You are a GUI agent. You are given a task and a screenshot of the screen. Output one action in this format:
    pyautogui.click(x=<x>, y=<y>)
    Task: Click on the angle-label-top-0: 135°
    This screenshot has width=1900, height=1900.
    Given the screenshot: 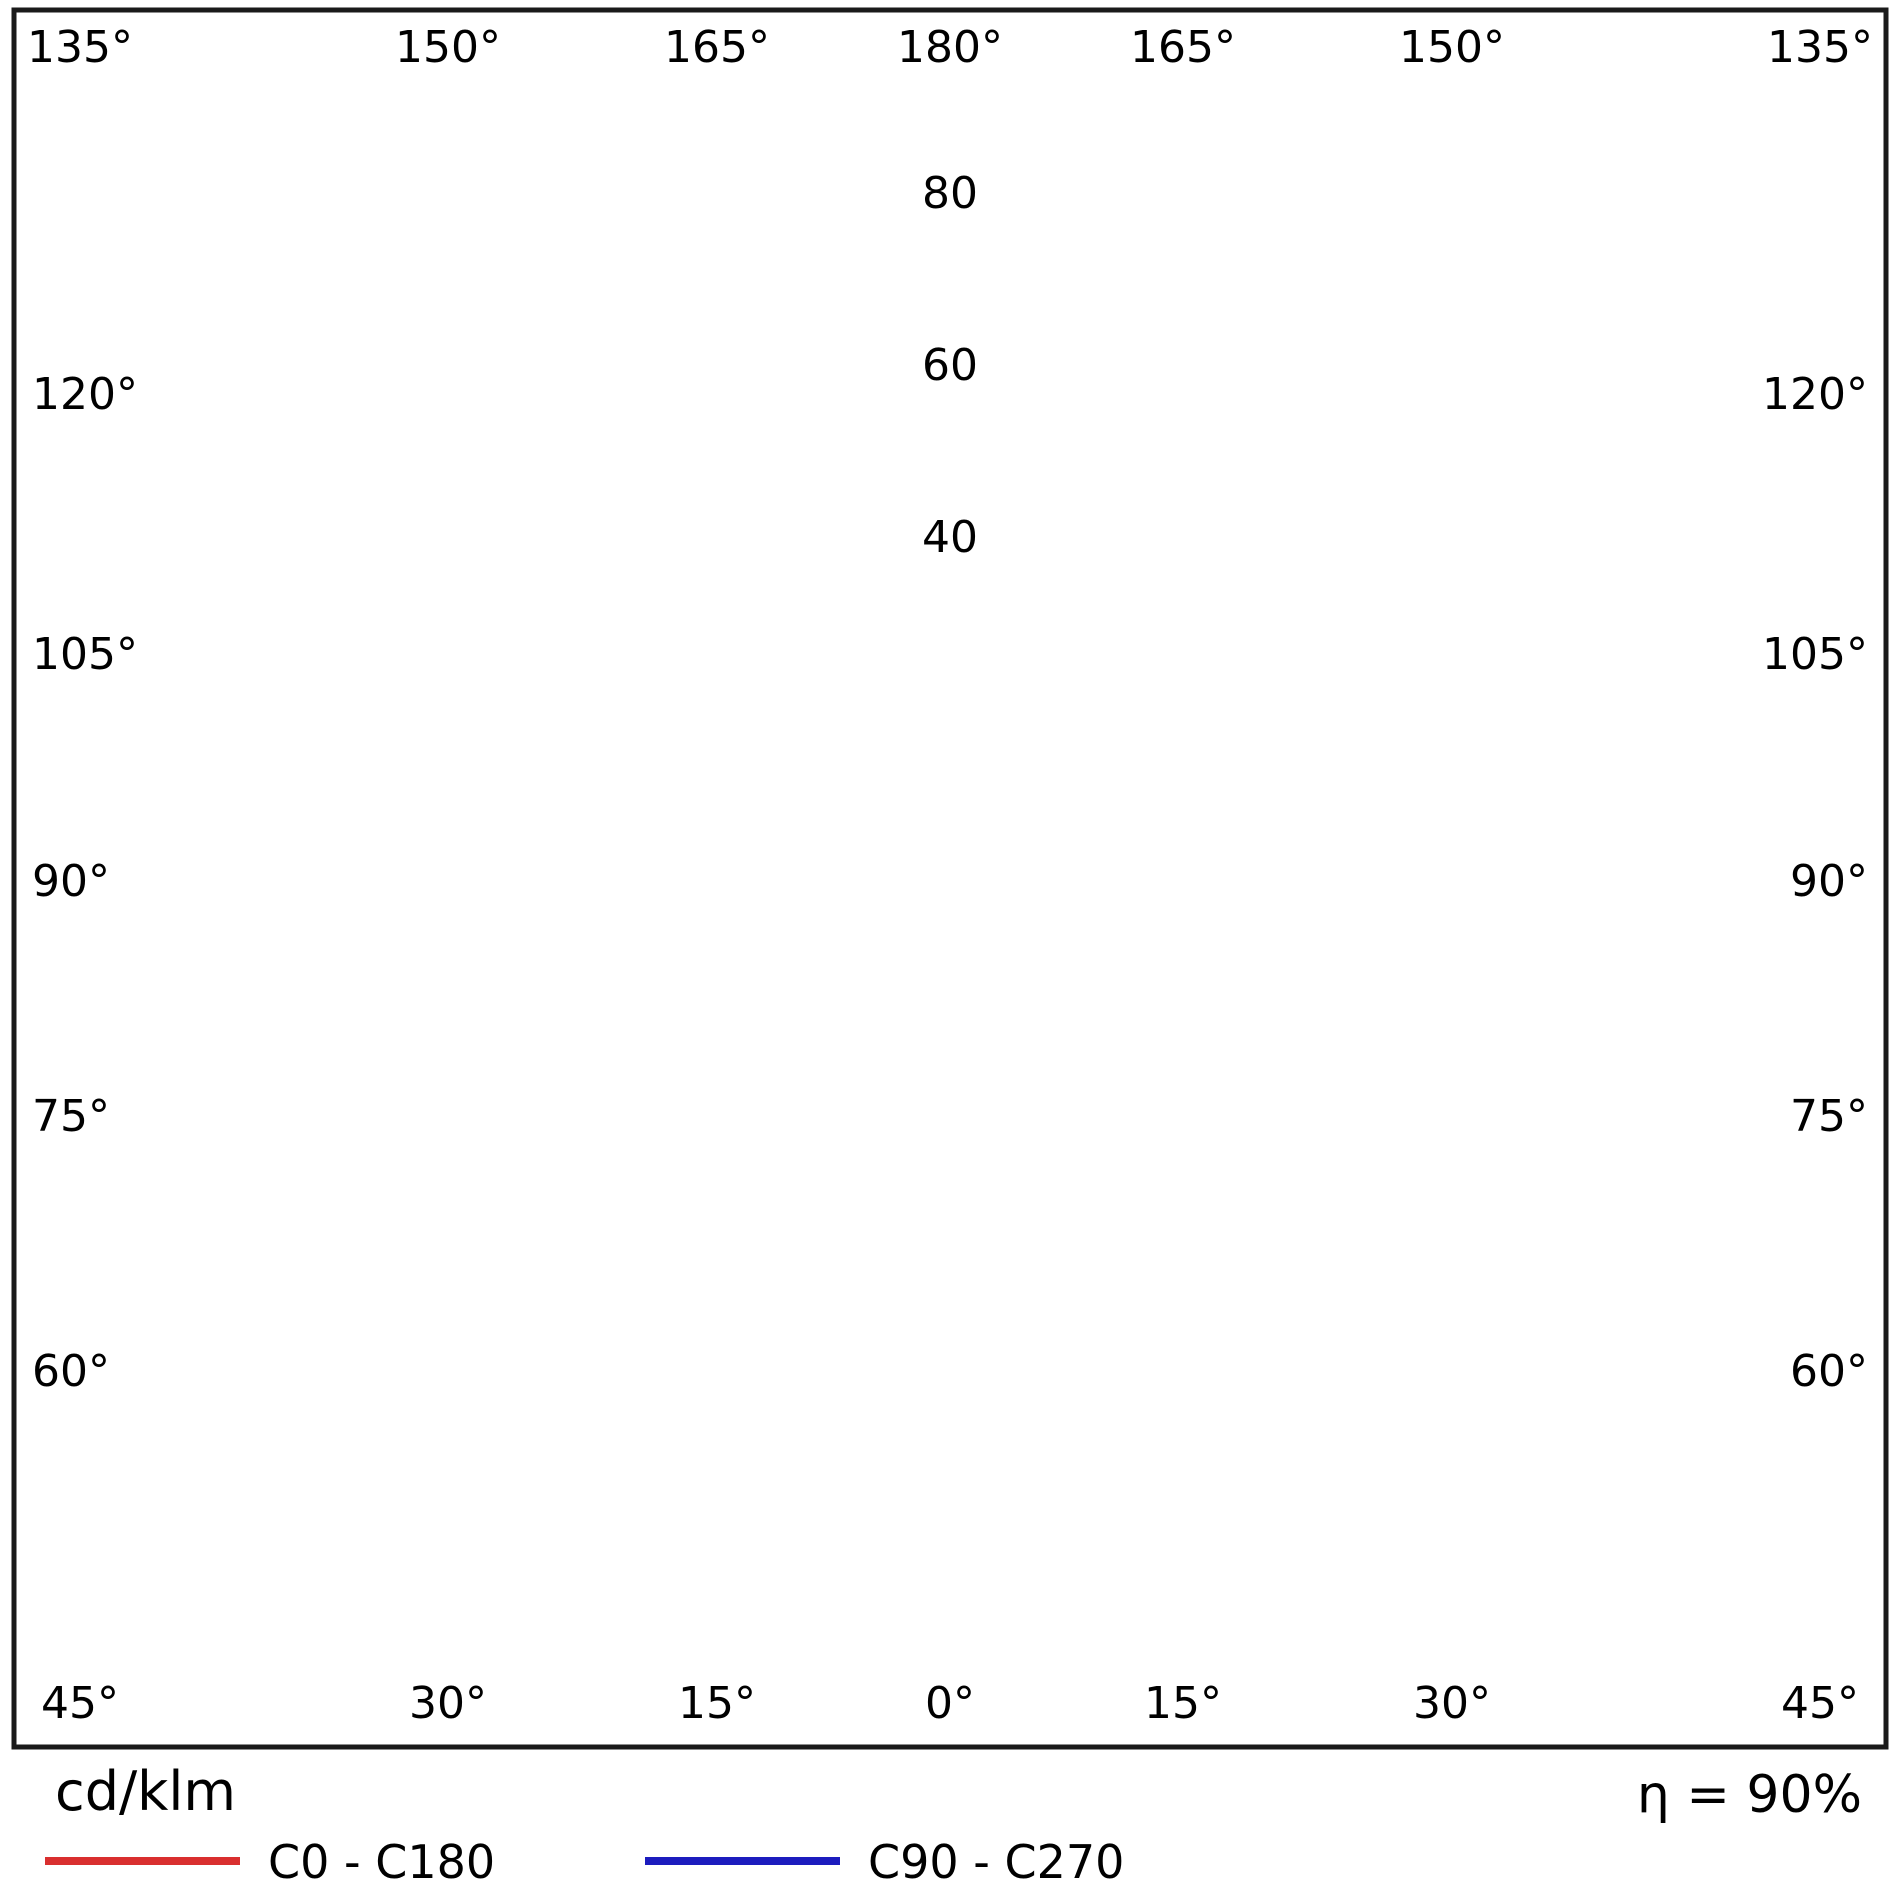 What is the action you would take?
    pyautogui.click(x=80, y=47)
    